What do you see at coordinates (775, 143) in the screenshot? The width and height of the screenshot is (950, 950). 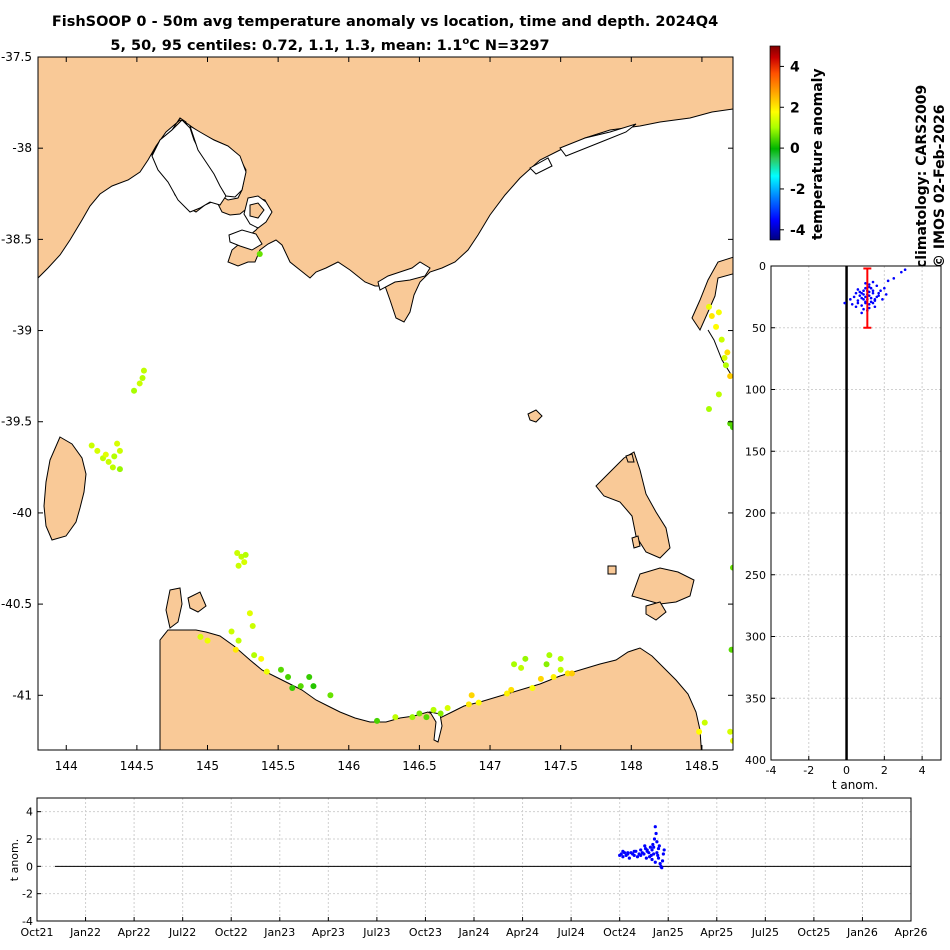 I see `colorbar-gradient` at bounding box center [775, 143].